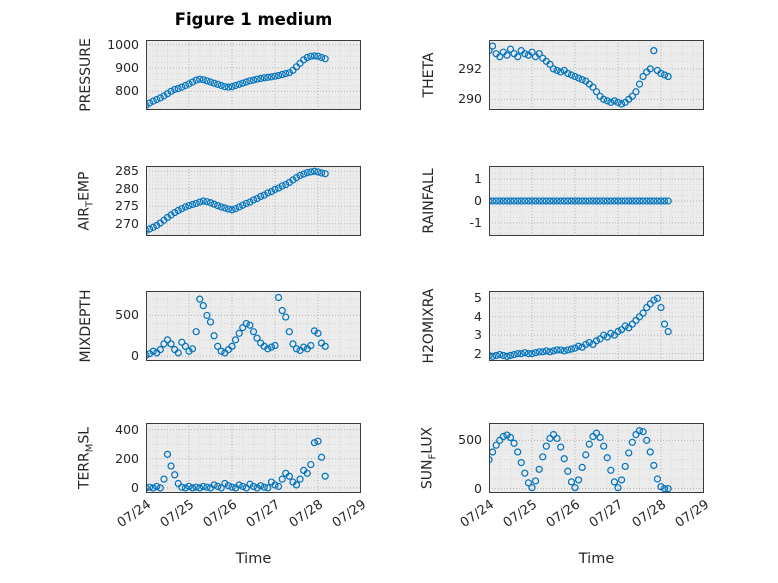 Image resolution: width=778 pixels, height=583 pixels. I want to click on y-tick-label: 4, so click(478, 316).